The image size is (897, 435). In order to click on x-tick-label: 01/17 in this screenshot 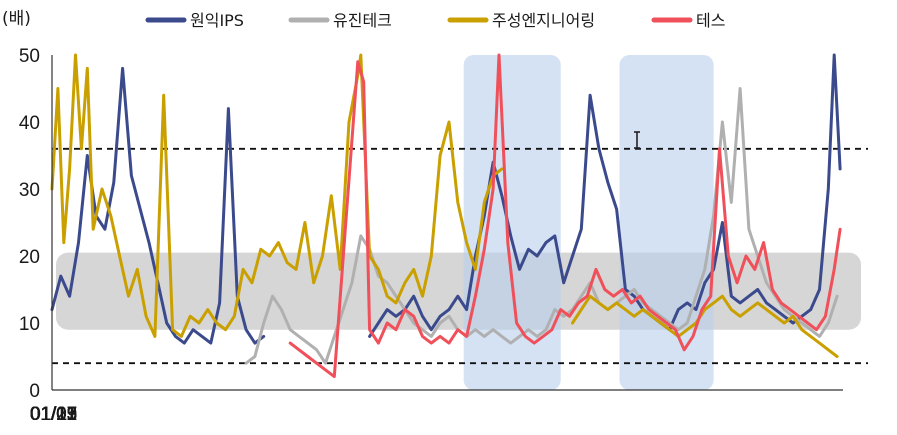, I will do `click(54, 414)`.